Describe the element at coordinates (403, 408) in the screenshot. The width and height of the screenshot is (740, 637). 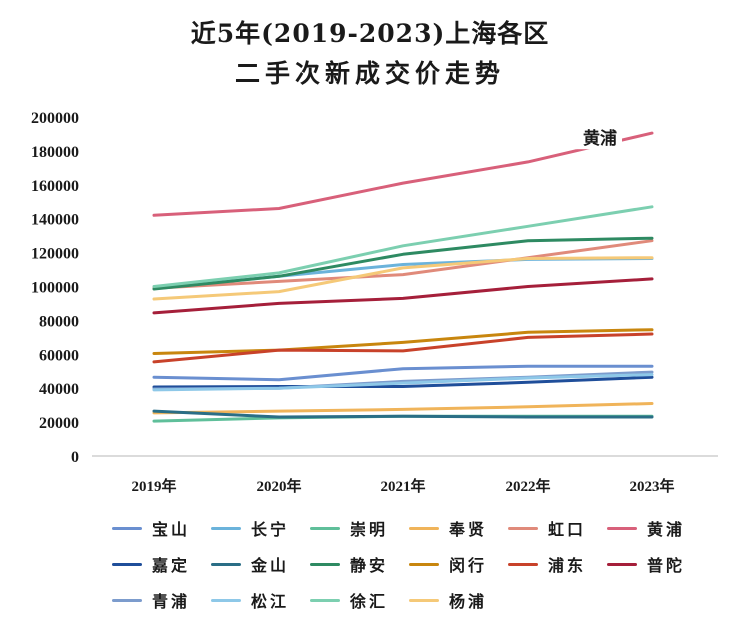
I see `series-line-奉贤` at that location.